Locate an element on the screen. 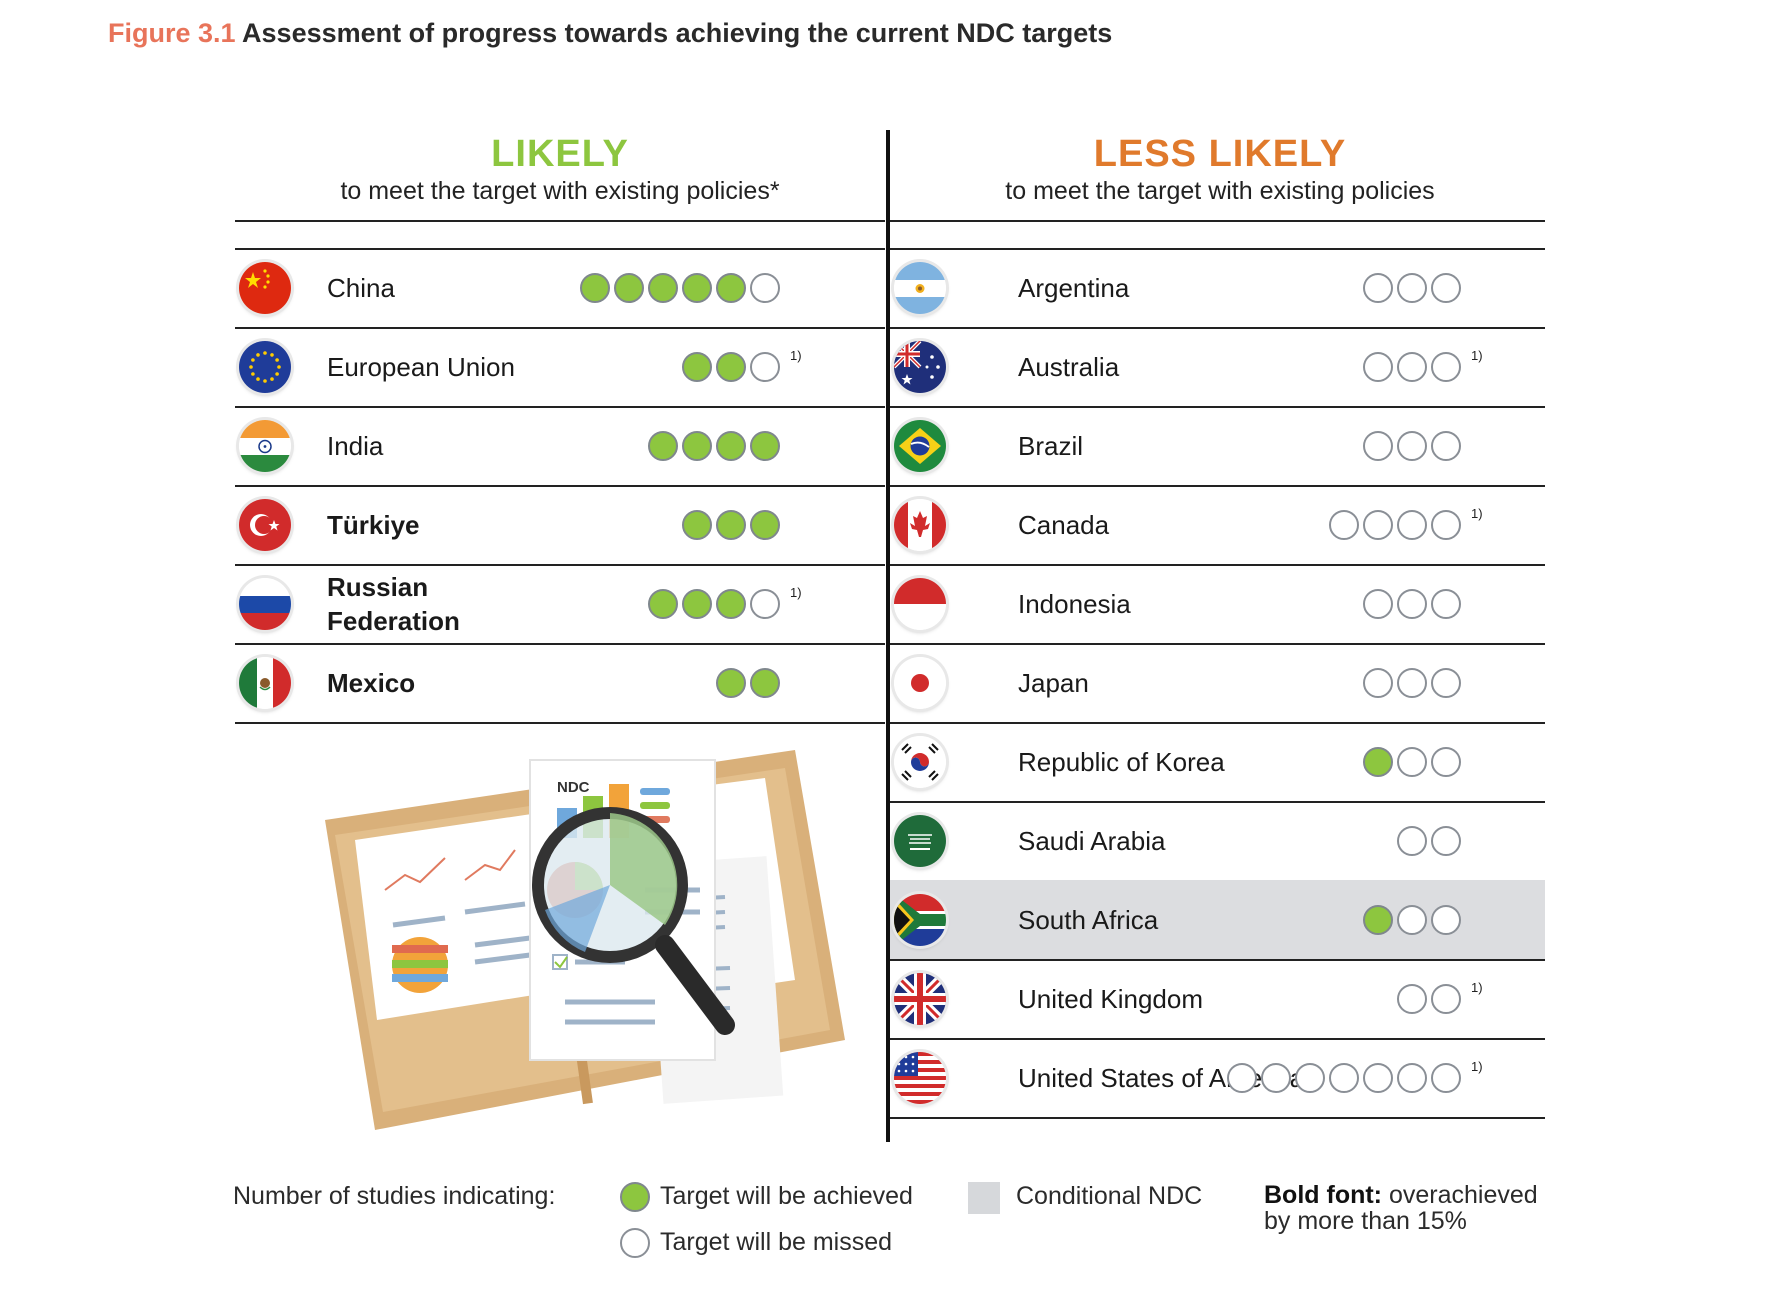 This screenshot has height=1290, width=1780. korea-flag-icon is located at coordinates (920, 761).